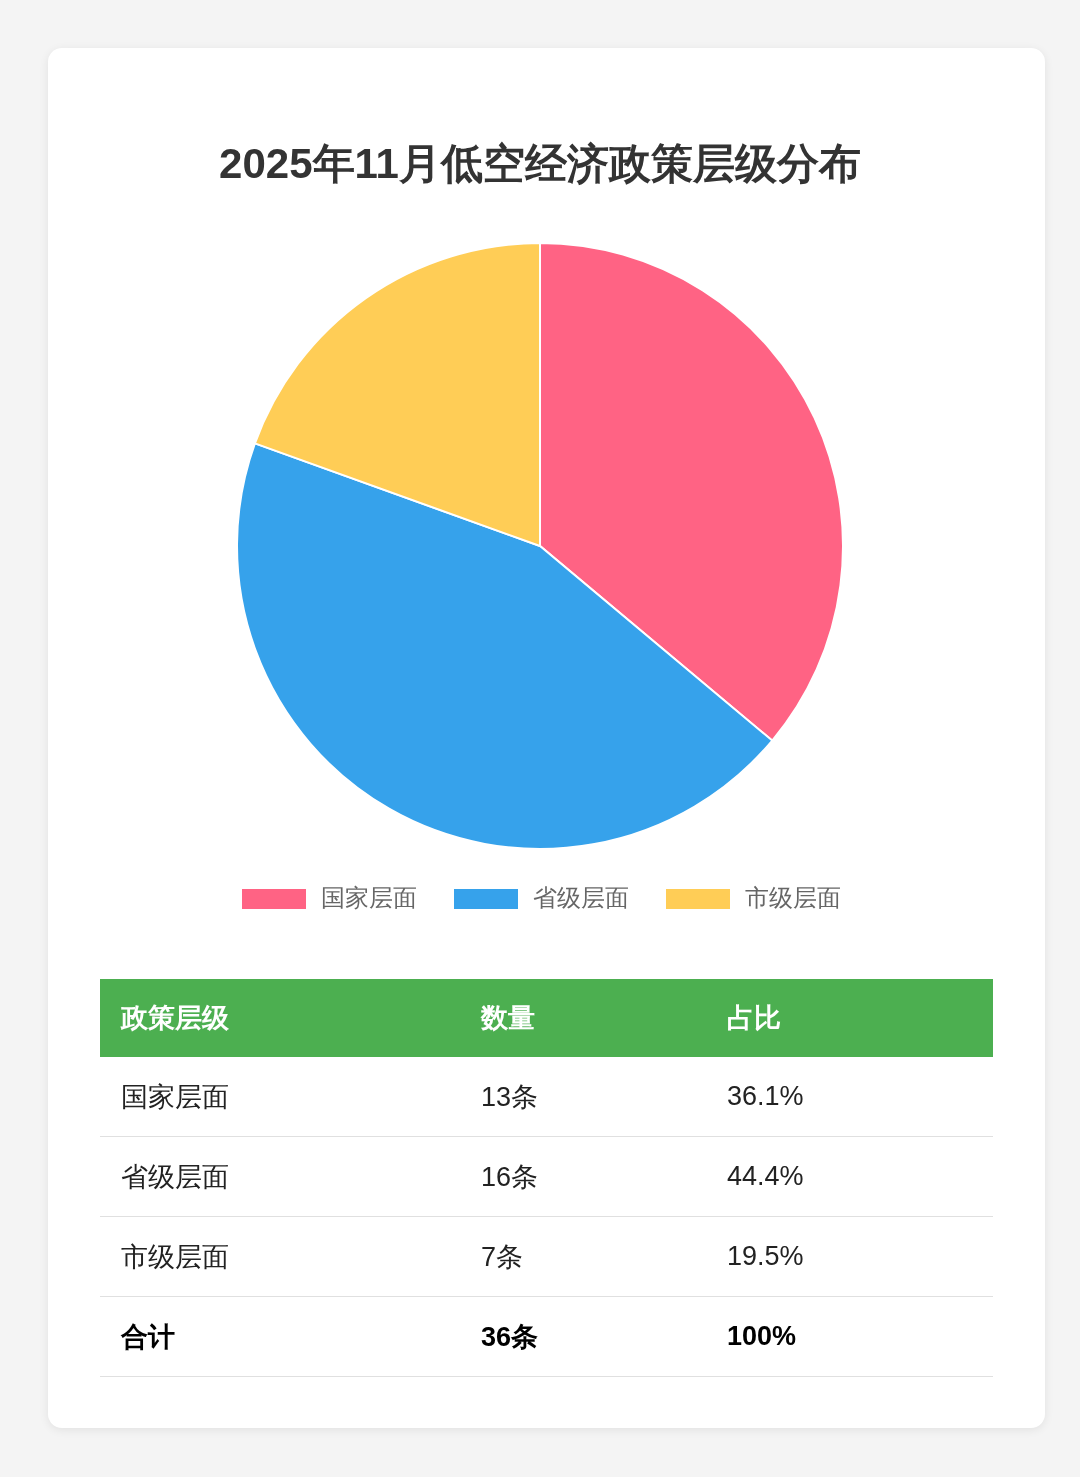  Describe the element at coordinates (369, 897) in the screenshot. I see `legend-label: 国家层面` at that location.